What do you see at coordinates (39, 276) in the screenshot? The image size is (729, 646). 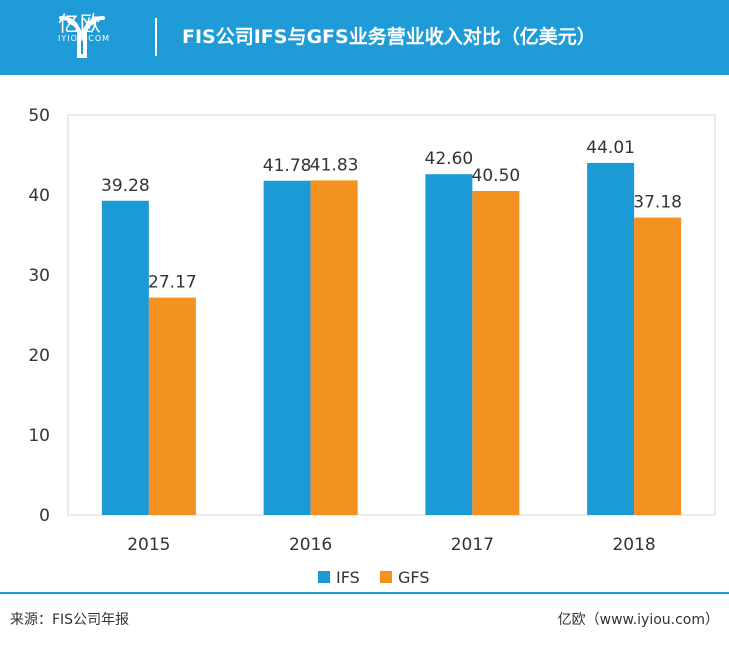 I see `y-tick-label: 30` at bounding box center [39, 276].